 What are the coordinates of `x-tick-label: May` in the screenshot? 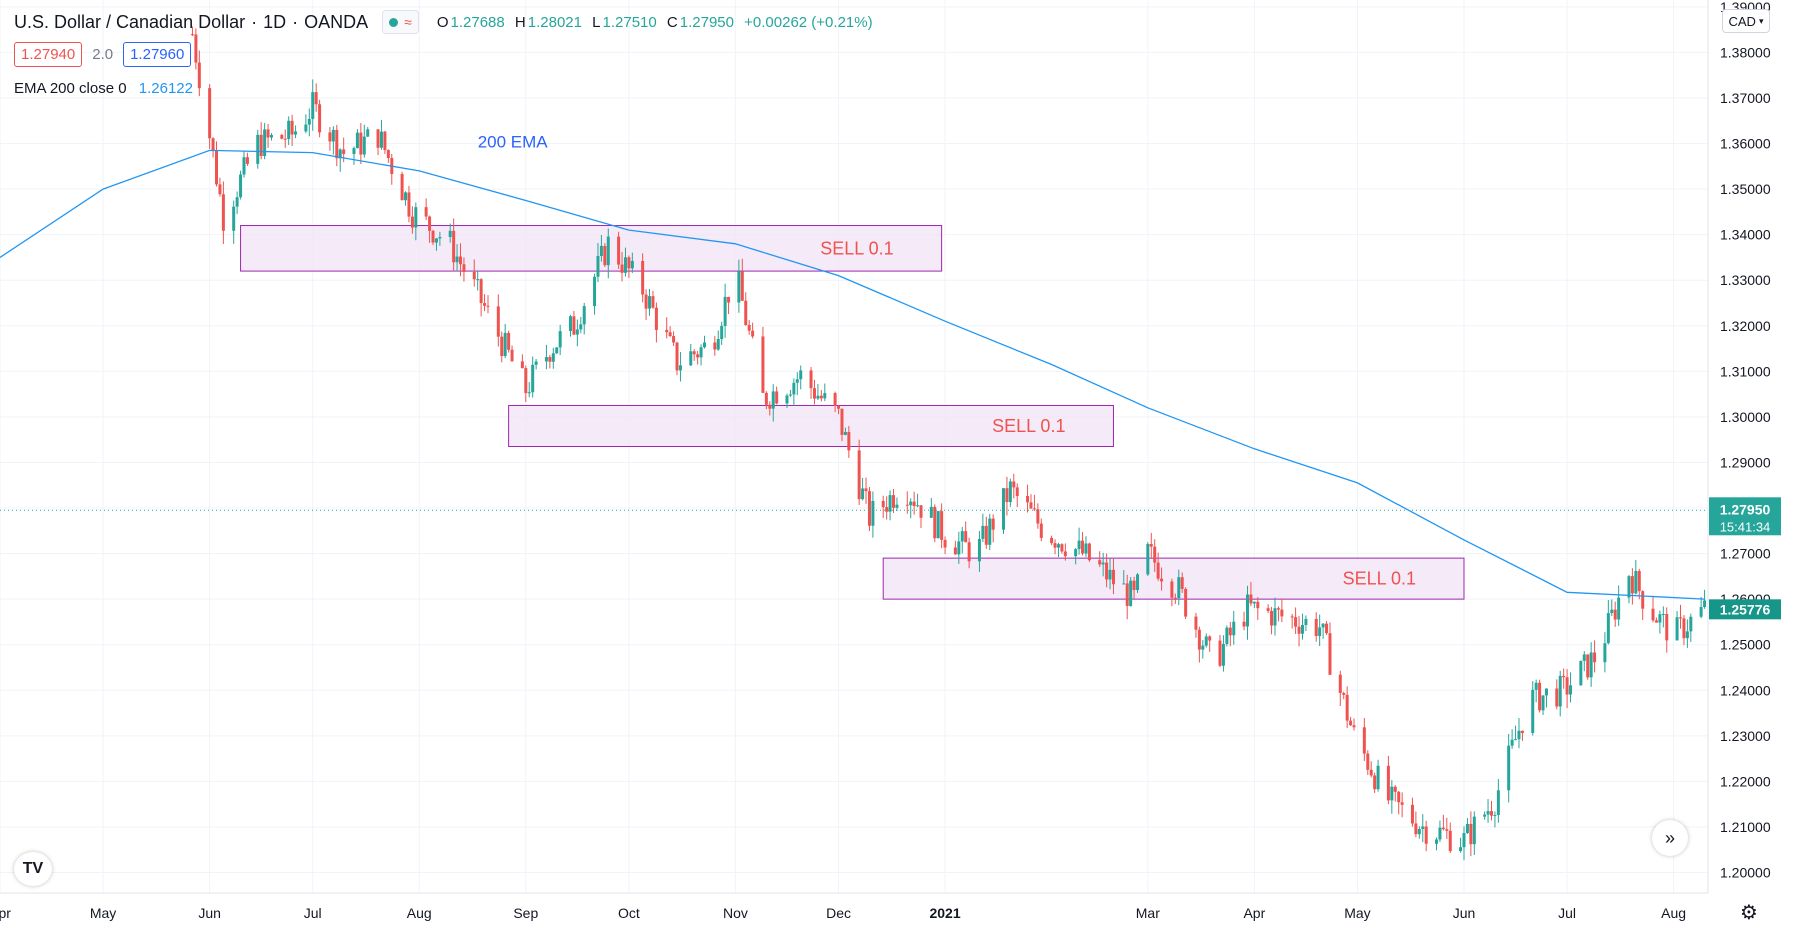 It's located at (103, 913).